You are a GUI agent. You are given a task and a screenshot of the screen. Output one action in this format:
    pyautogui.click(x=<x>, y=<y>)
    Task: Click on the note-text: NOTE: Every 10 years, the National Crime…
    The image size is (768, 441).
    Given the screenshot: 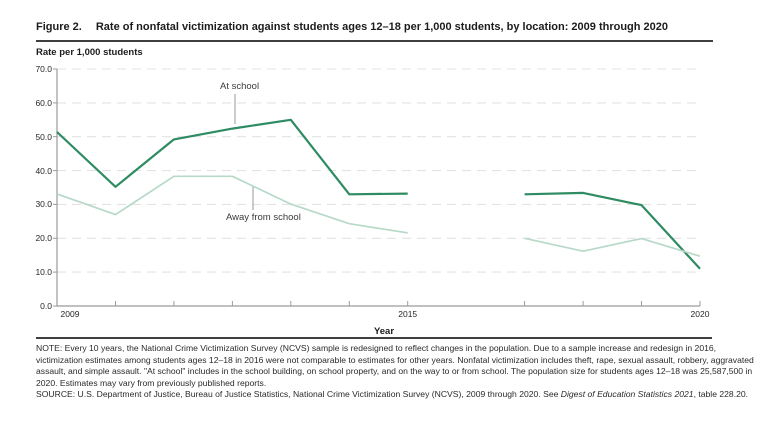 What is the action you would take?
    pyautogui.click(x=397, y=366)
    